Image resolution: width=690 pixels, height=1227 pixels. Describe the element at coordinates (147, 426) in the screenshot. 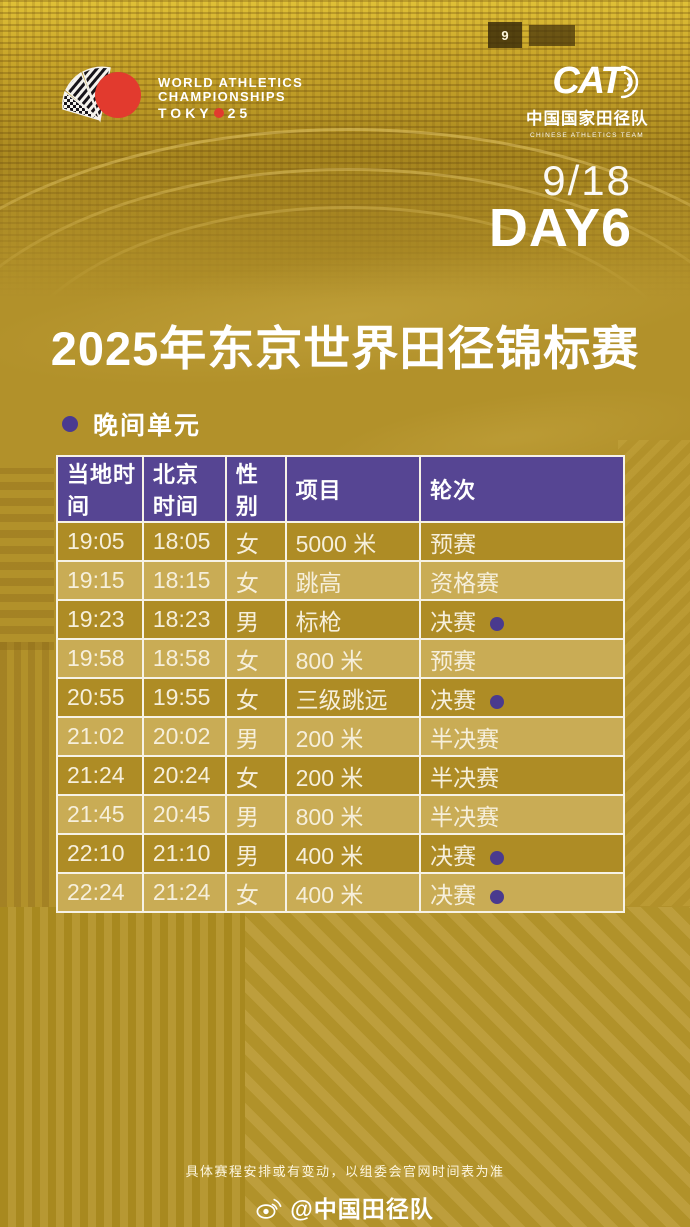

I see `session-label: 晚间单元` at that location.